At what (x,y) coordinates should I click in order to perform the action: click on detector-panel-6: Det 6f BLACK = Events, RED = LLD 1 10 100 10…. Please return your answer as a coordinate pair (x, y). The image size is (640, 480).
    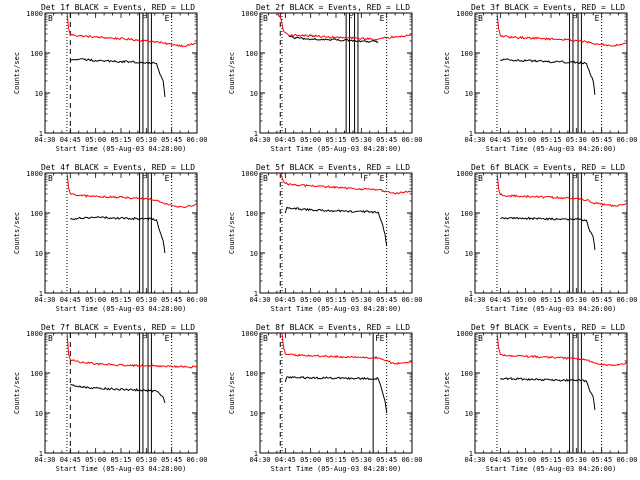
    Looking at the image, I should click on (540, 238).